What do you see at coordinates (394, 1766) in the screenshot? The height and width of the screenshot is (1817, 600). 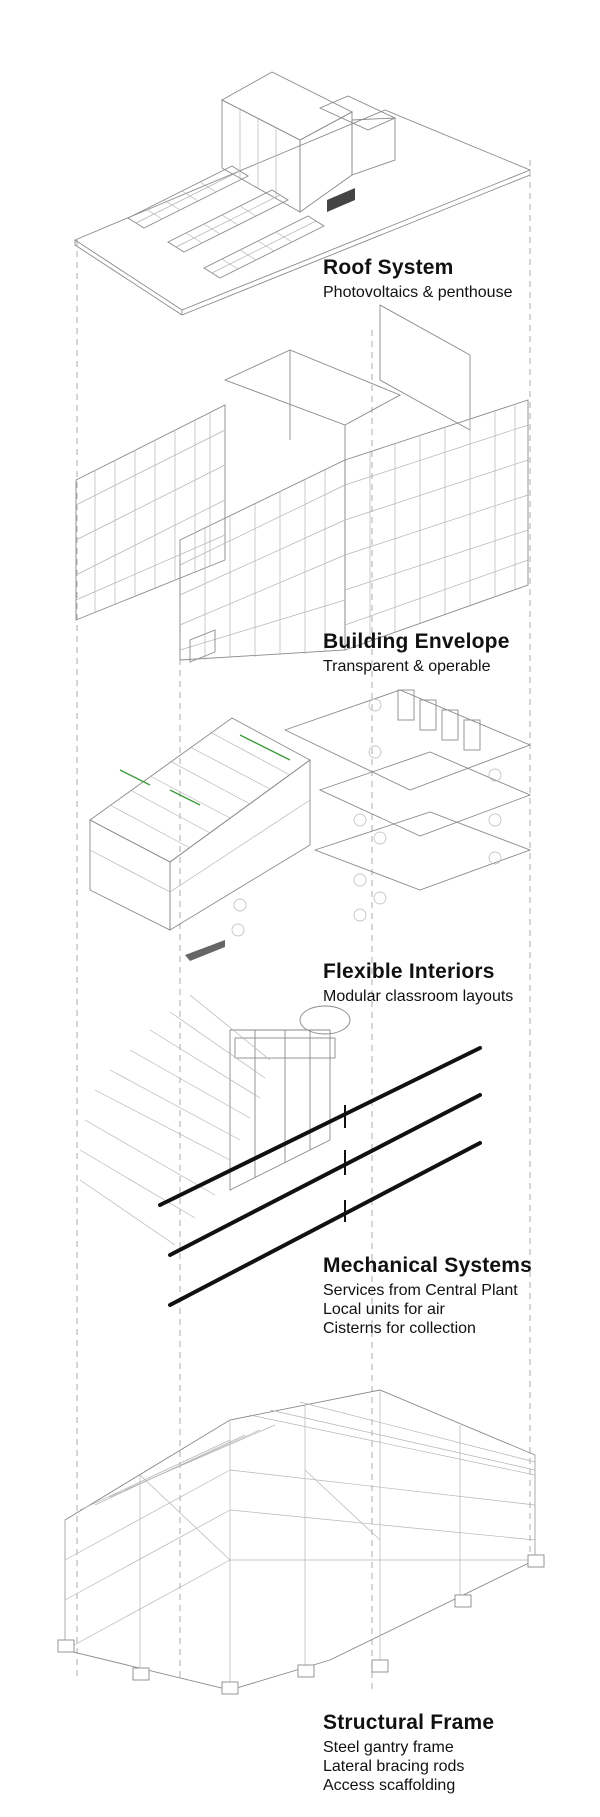 I see `layer-description: Lateral bracing rods` at bounding box center [394, 1766].